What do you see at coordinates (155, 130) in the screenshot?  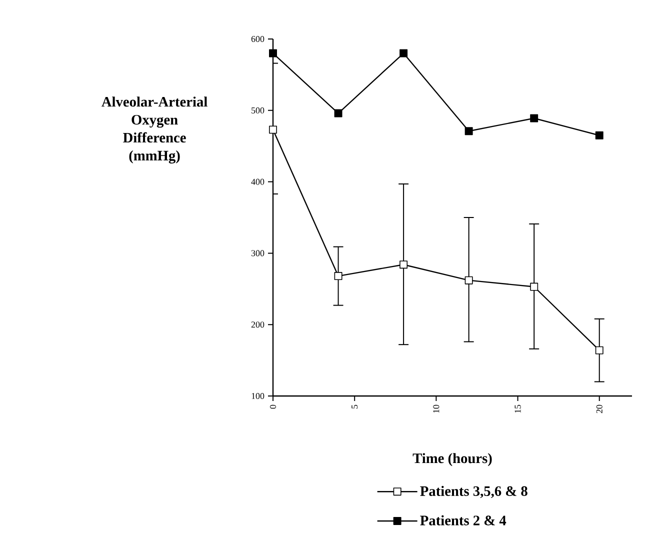 I see `y-axis-title: Alveolar-Arterial Oxygen Difference (mmHg)` at bounding box center [155, 130].